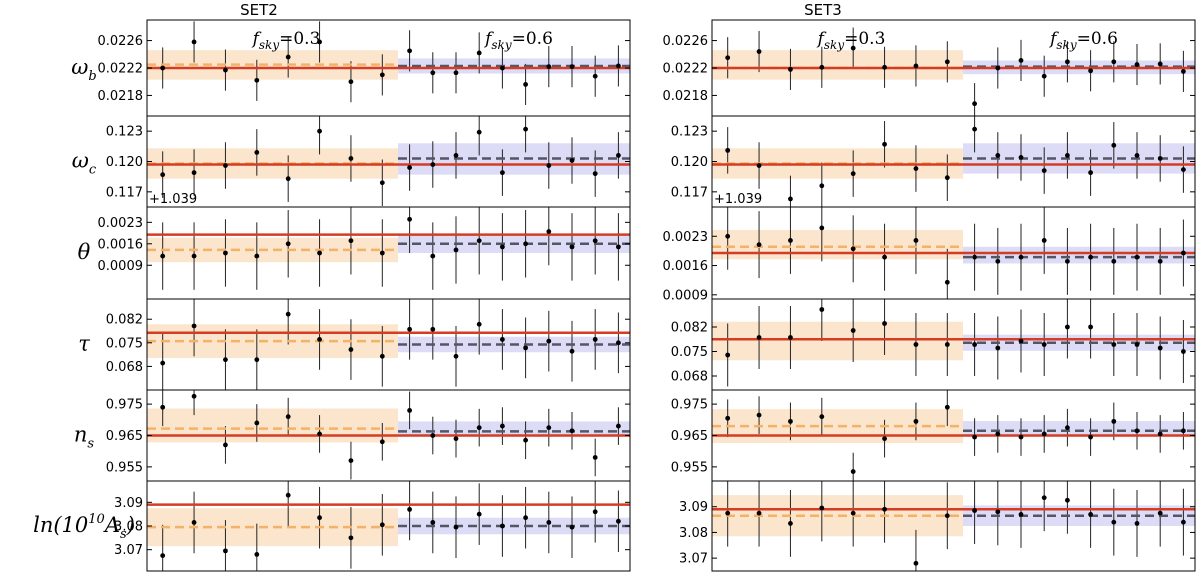 The width and height of the screenshot is (1200, 576). Describe the element at coordinates (372, 344) in the screenshot. I see `subplot-row-3: 0.068 0.075 0.082 τ` at that location.